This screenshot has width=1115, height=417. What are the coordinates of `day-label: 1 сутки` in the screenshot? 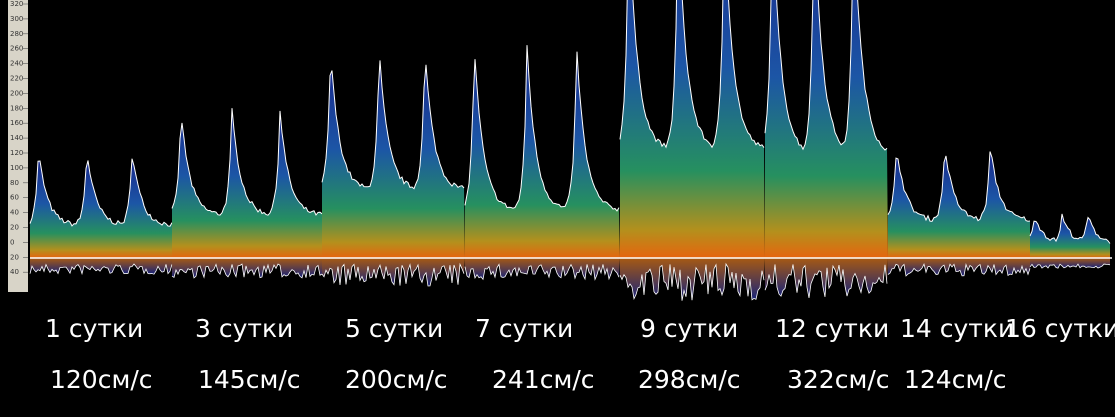 It's located at (94, 328).